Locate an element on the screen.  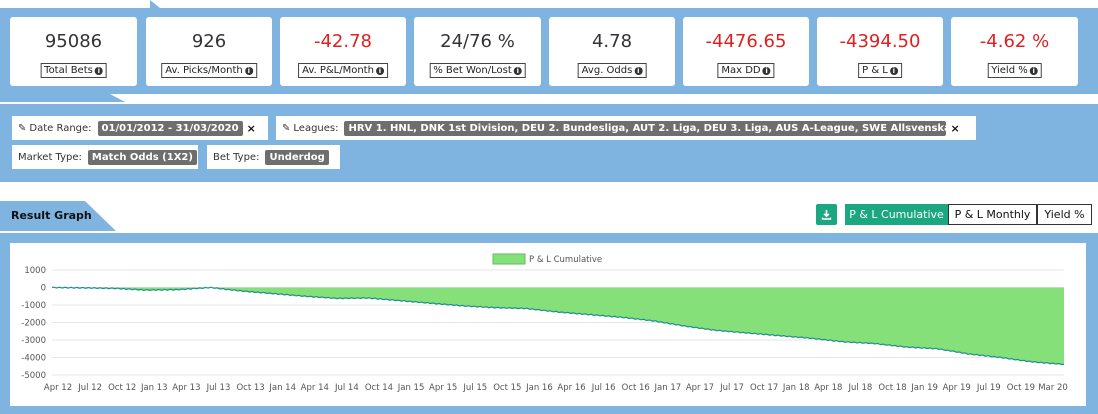
x-tick-label: Jul 19 is located at coordinates (988, 388).